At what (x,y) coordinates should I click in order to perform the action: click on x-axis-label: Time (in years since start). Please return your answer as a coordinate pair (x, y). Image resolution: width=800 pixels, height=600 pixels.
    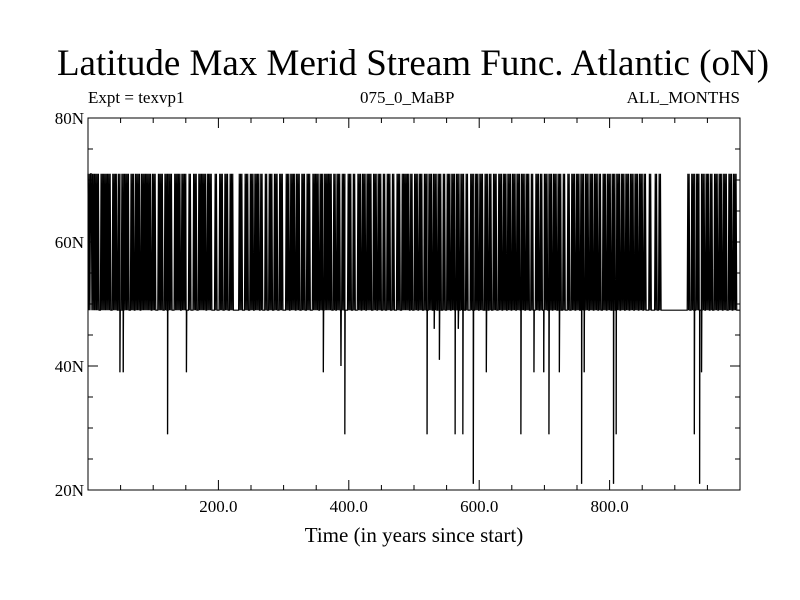
    Looking at the image, I should click on (414, 535).